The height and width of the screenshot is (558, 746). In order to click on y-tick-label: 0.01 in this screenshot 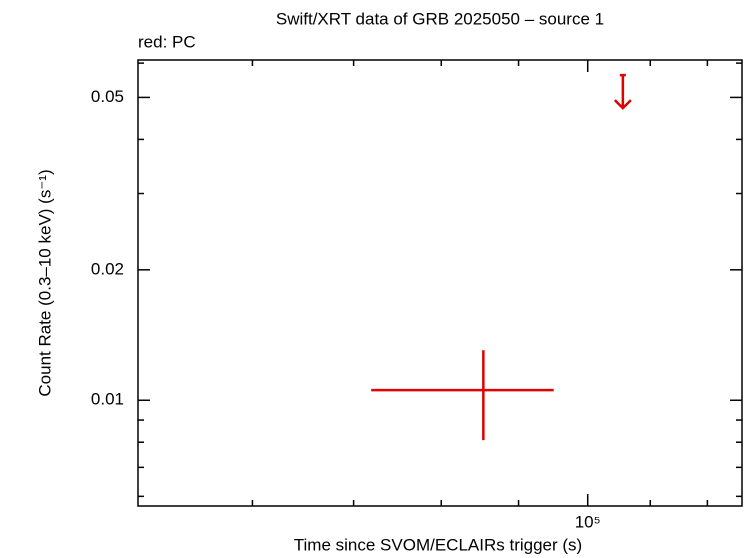, I will do `click(107, 399)`.